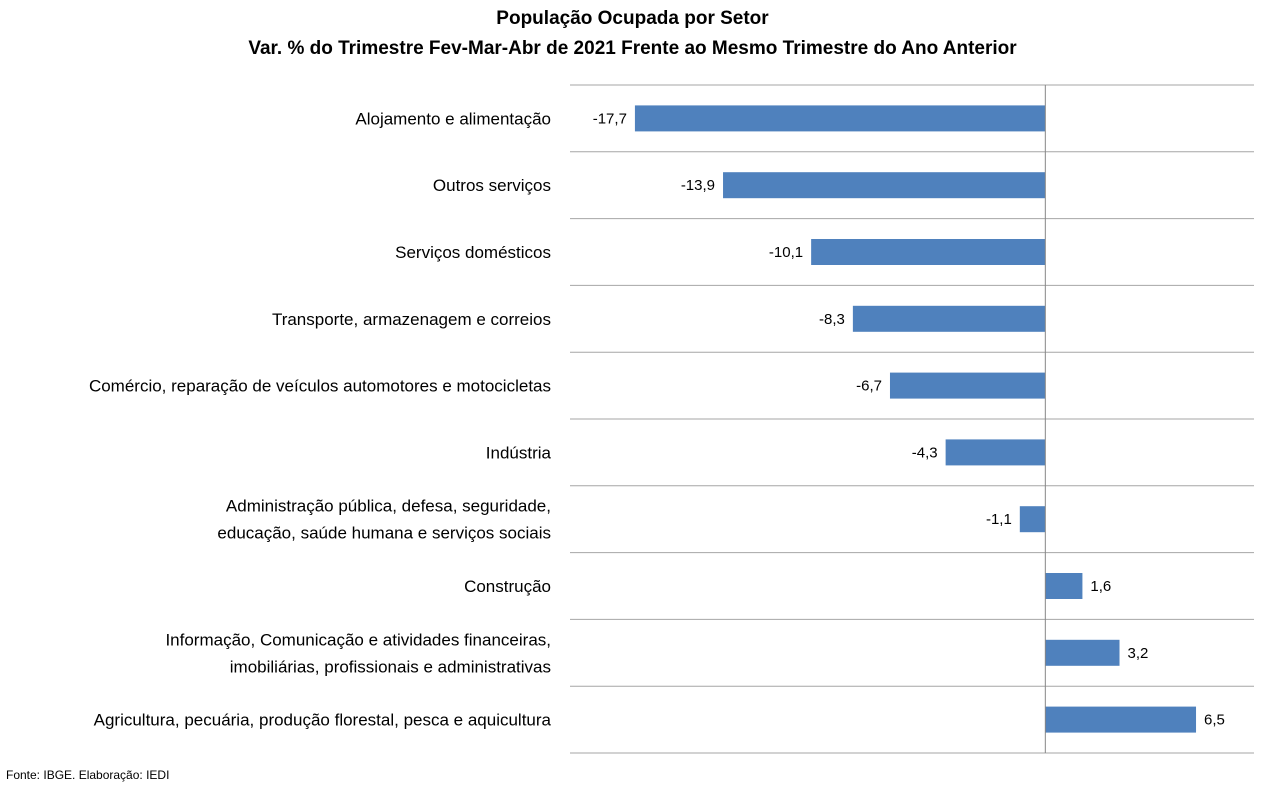 This screenshot has width=1265, height=788. What do you see at coordinates (925, 452) in the screenshot?
I see `data-label: -4,3` at bounding box center [925, 452].